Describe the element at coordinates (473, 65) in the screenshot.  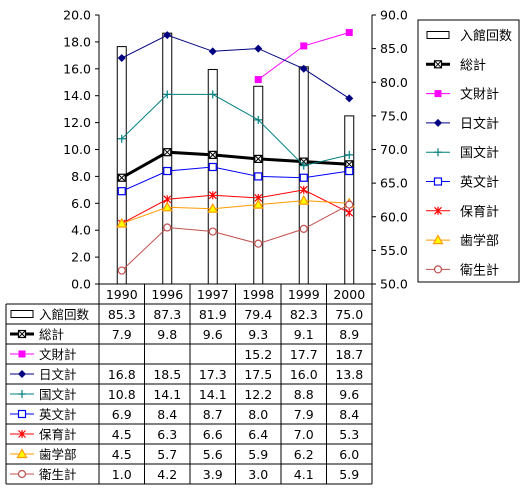
I see `legend-label: 総計` at that location.